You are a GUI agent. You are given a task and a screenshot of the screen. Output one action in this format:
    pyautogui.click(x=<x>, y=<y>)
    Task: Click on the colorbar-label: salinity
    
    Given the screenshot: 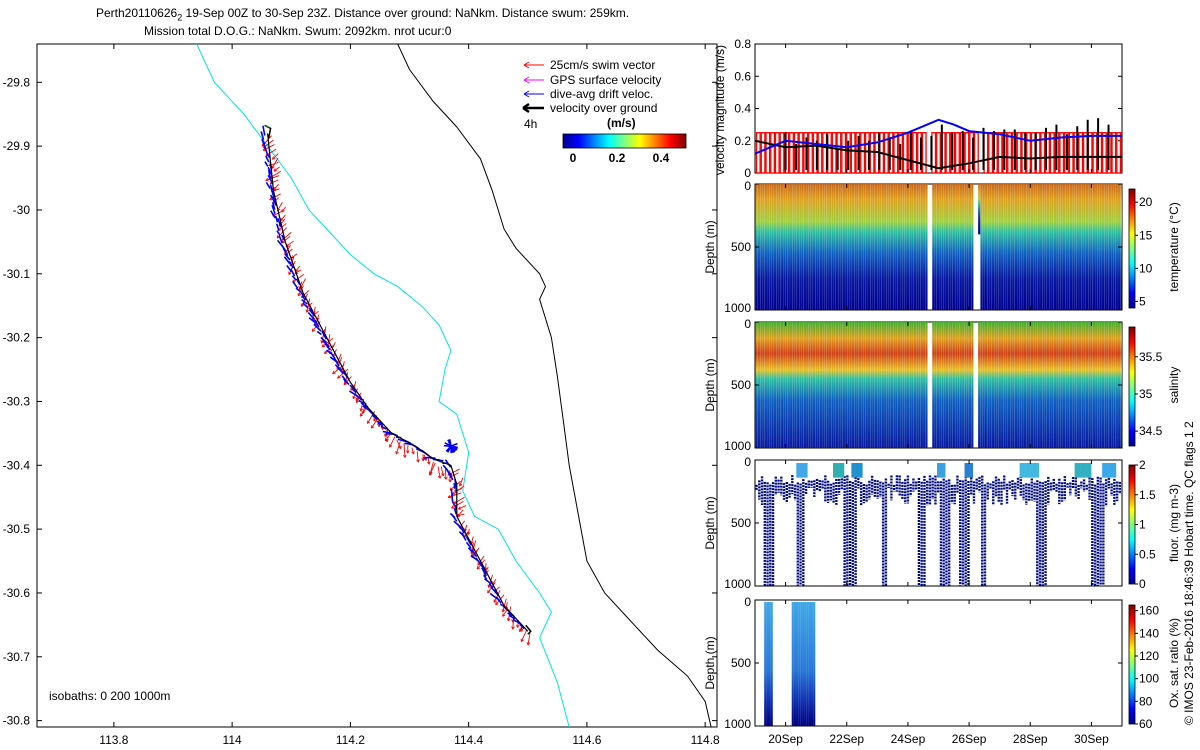 What is the action you would take?
    pyautogui.click(x=1174, y=385)
    